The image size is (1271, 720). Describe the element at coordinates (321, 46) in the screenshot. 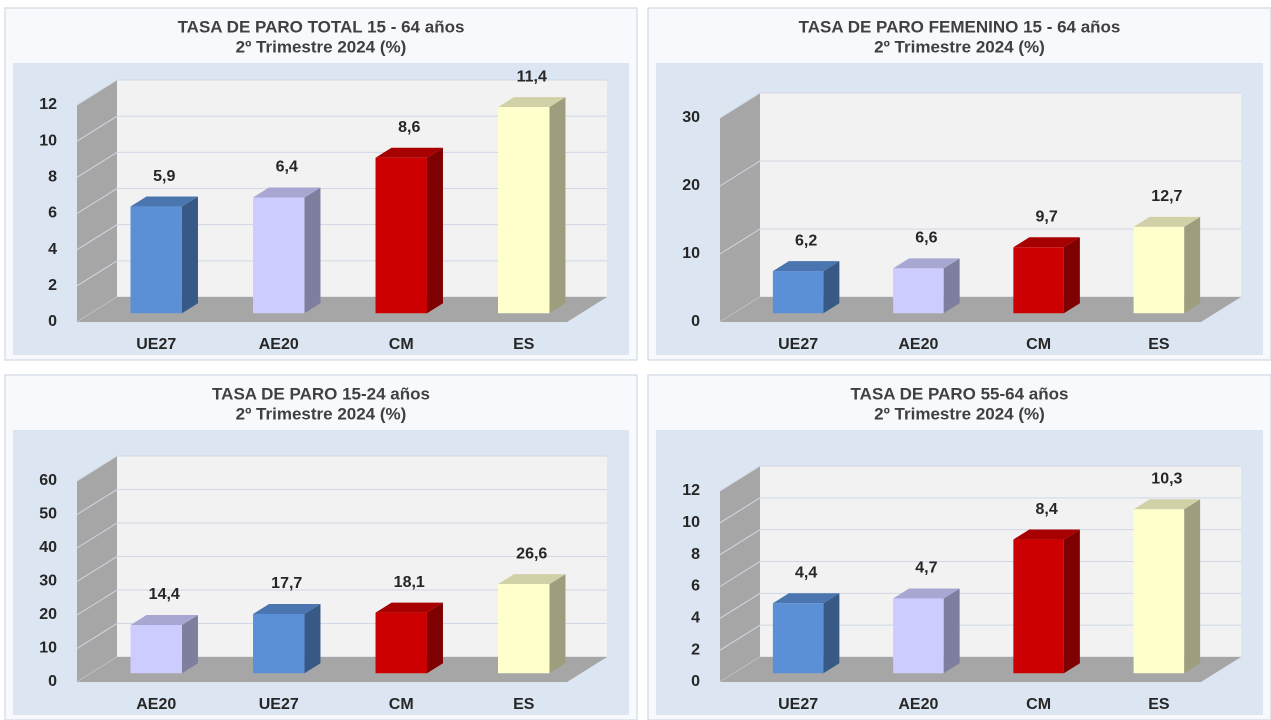

I see `chart-subtitle: 2º Trimestre 2024 (%)` at that location.